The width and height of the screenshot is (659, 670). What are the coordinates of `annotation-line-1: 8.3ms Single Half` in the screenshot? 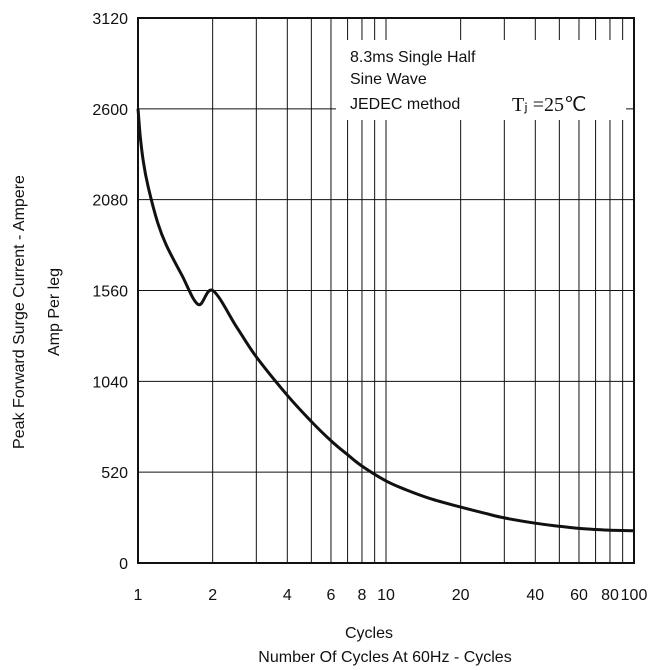 It's located at (413, 57).